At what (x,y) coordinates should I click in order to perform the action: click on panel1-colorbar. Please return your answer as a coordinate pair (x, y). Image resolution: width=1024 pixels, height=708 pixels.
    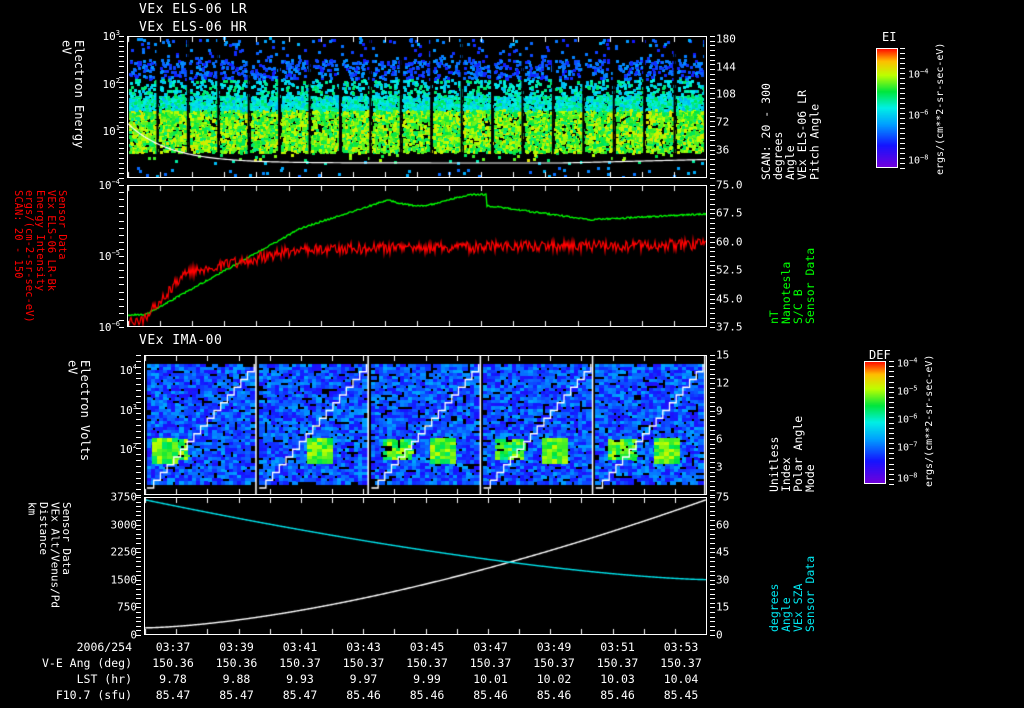
    Looking at the image, I should click on (887, 108).